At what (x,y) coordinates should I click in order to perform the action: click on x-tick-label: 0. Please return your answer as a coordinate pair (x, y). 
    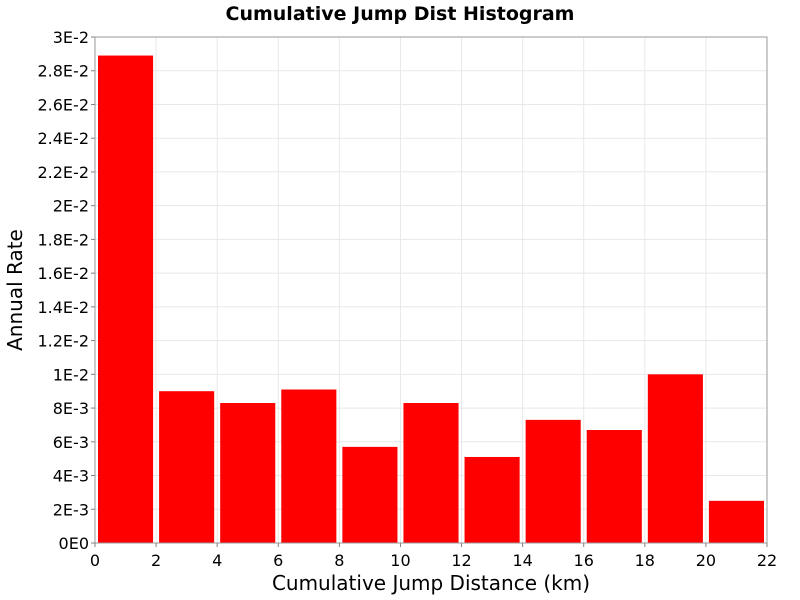
    Looking at the image, I should click on (95, 560).